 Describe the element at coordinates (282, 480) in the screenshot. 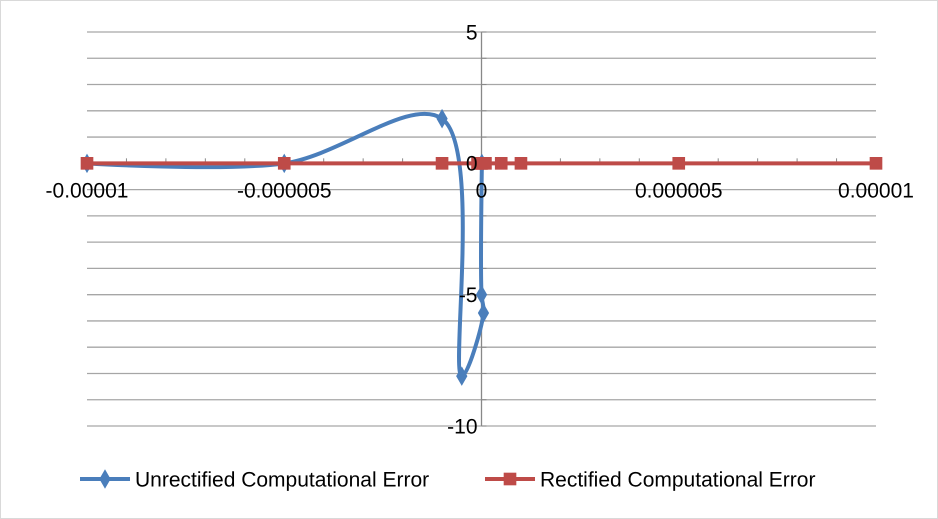

I see `legend-label: Unrectified Computational Error` at that location.